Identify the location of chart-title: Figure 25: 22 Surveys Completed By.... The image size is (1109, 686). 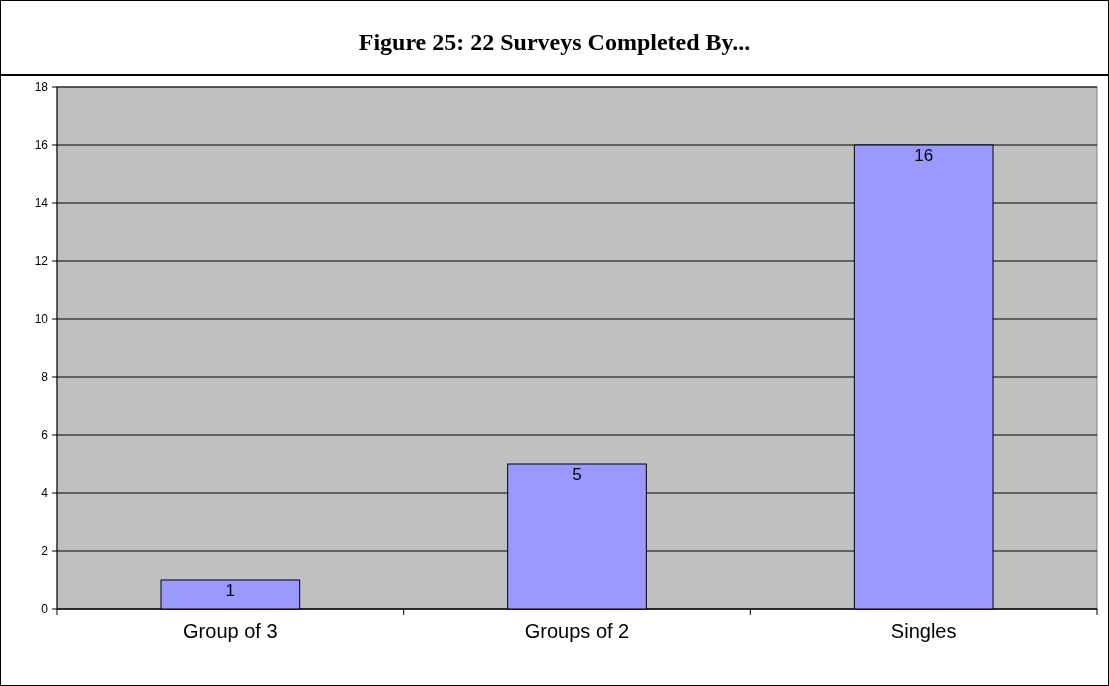
(554, 42).